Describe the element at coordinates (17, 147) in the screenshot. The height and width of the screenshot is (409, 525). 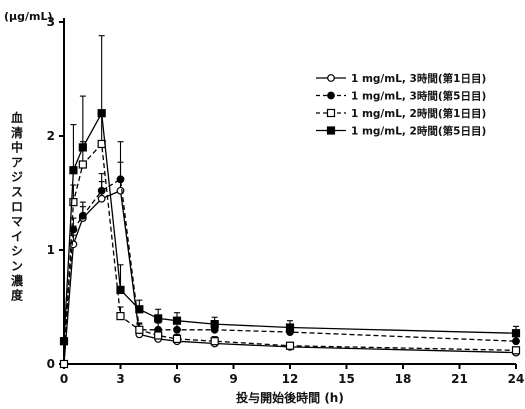
I see `y-axis-label-char: 中` at that location.